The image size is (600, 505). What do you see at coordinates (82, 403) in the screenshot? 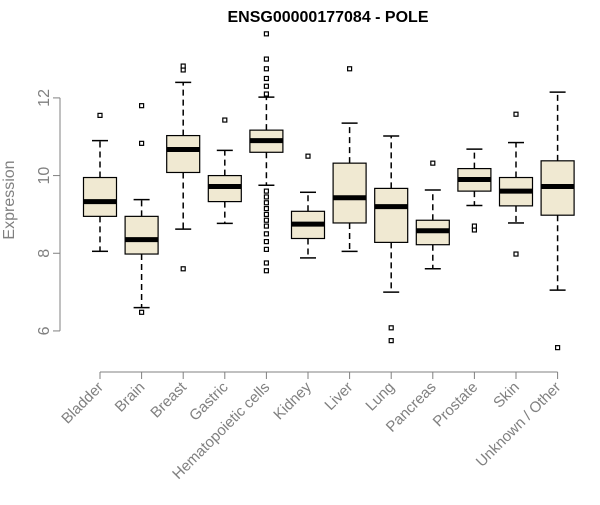
I see `x-tick-label: Bladder` at bounding box center [82, 403].